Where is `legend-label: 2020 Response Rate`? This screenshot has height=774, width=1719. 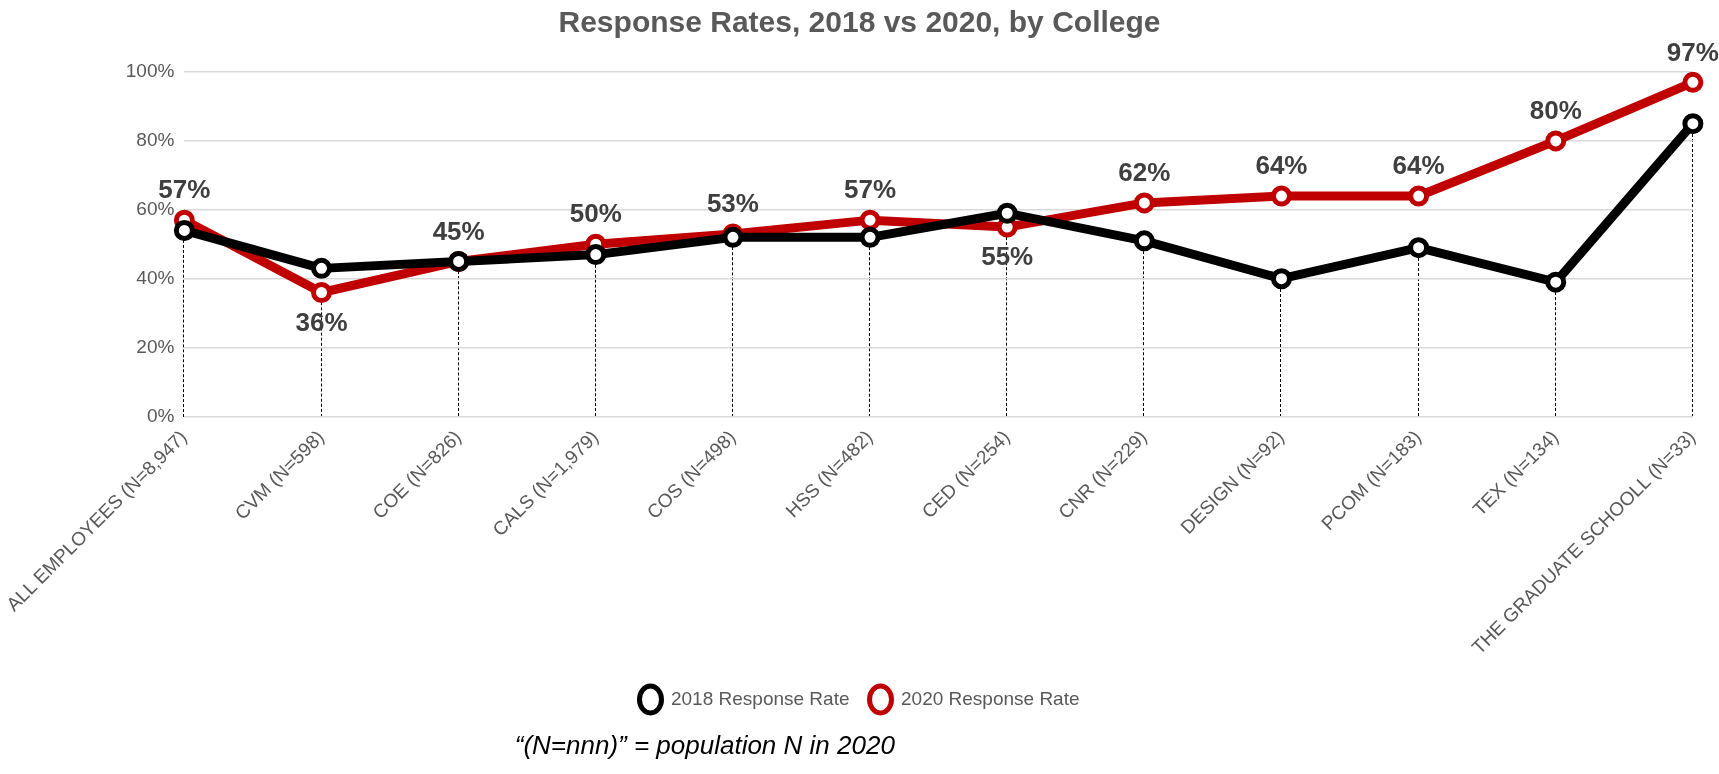
legend-label: 2020 Response Rate is located at coordinates (990, 698).